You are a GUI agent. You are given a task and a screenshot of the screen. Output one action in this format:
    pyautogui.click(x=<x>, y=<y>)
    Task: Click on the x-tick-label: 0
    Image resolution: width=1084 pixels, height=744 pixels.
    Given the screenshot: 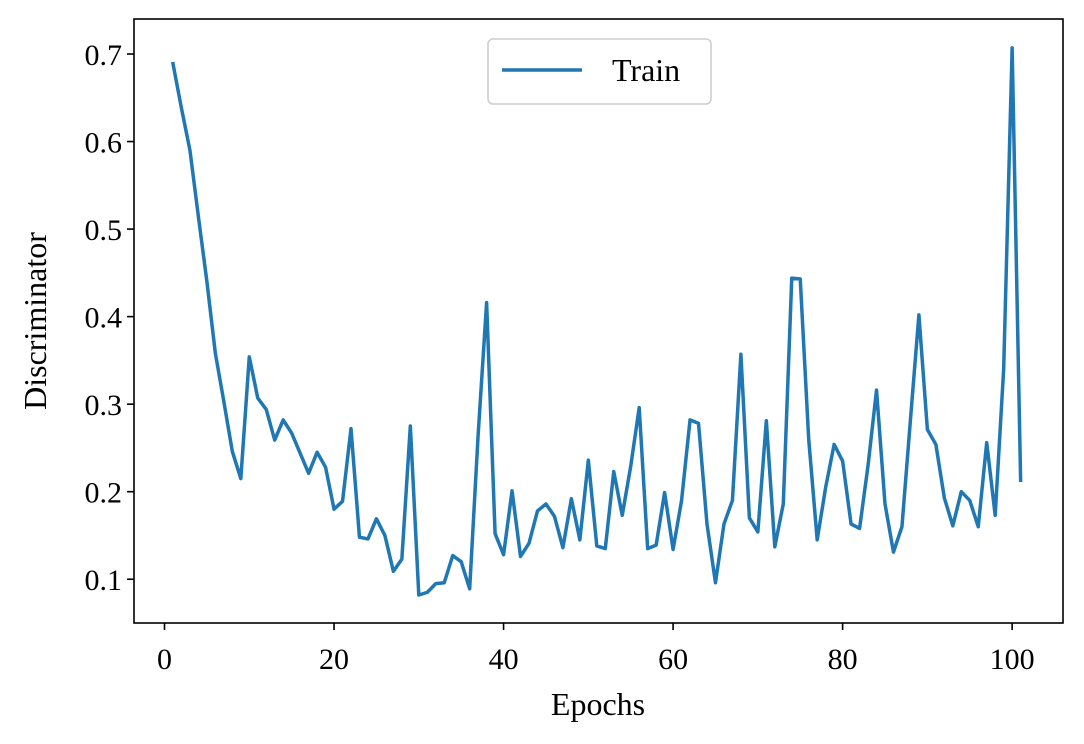 What is the action you would take?
    pyautogui.click(x=164, y=659)
    